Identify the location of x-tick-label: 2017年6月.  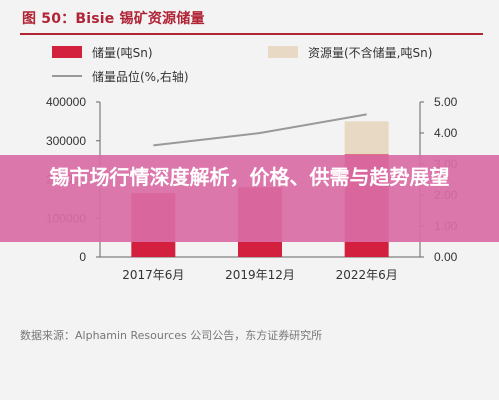
(153, 275).